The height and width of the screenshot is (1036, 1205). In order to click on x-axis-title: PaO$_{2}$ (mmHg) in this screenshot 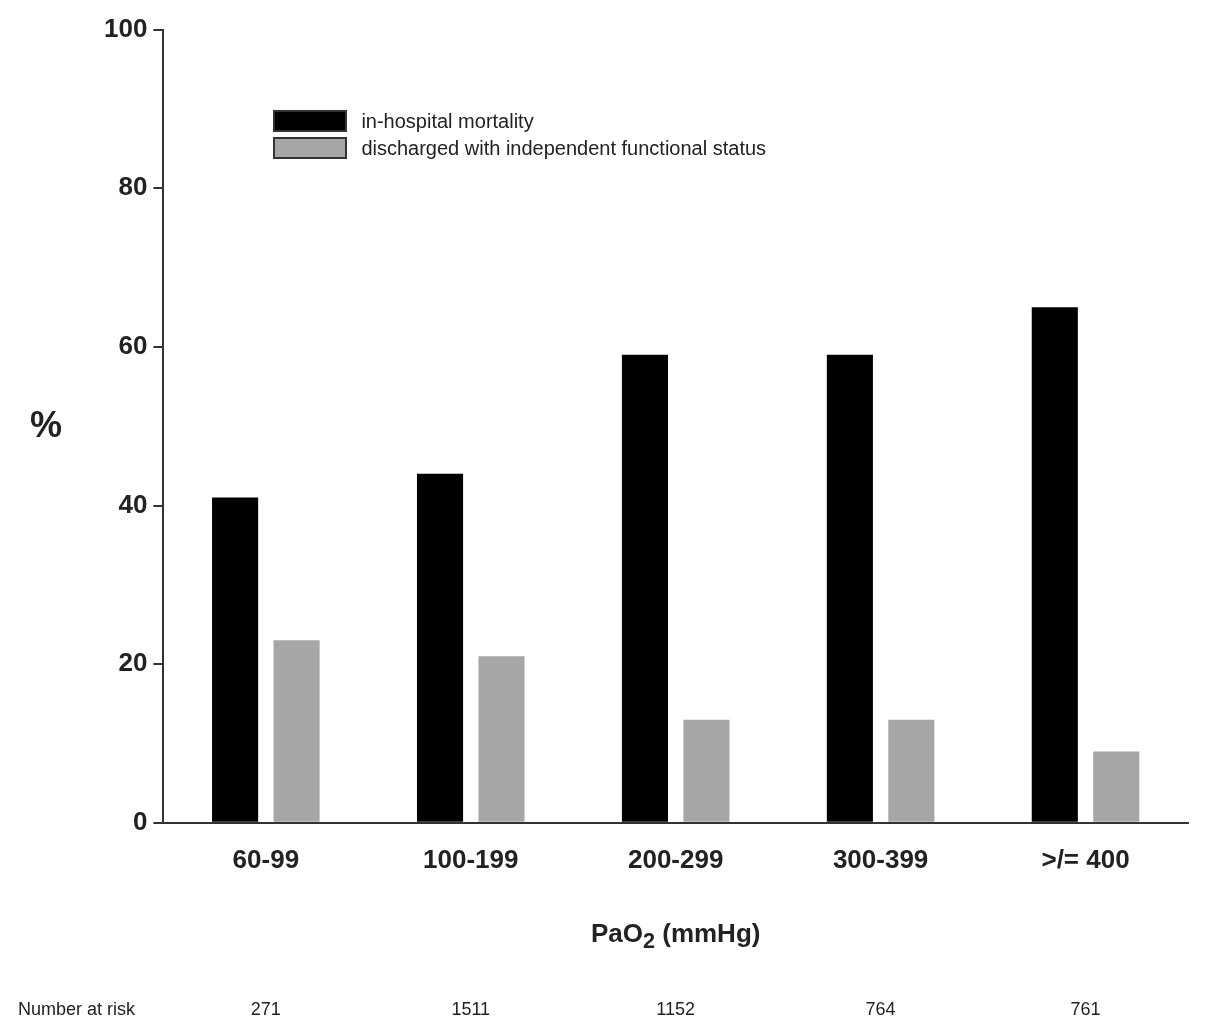, I will do `click(675, 935)`.